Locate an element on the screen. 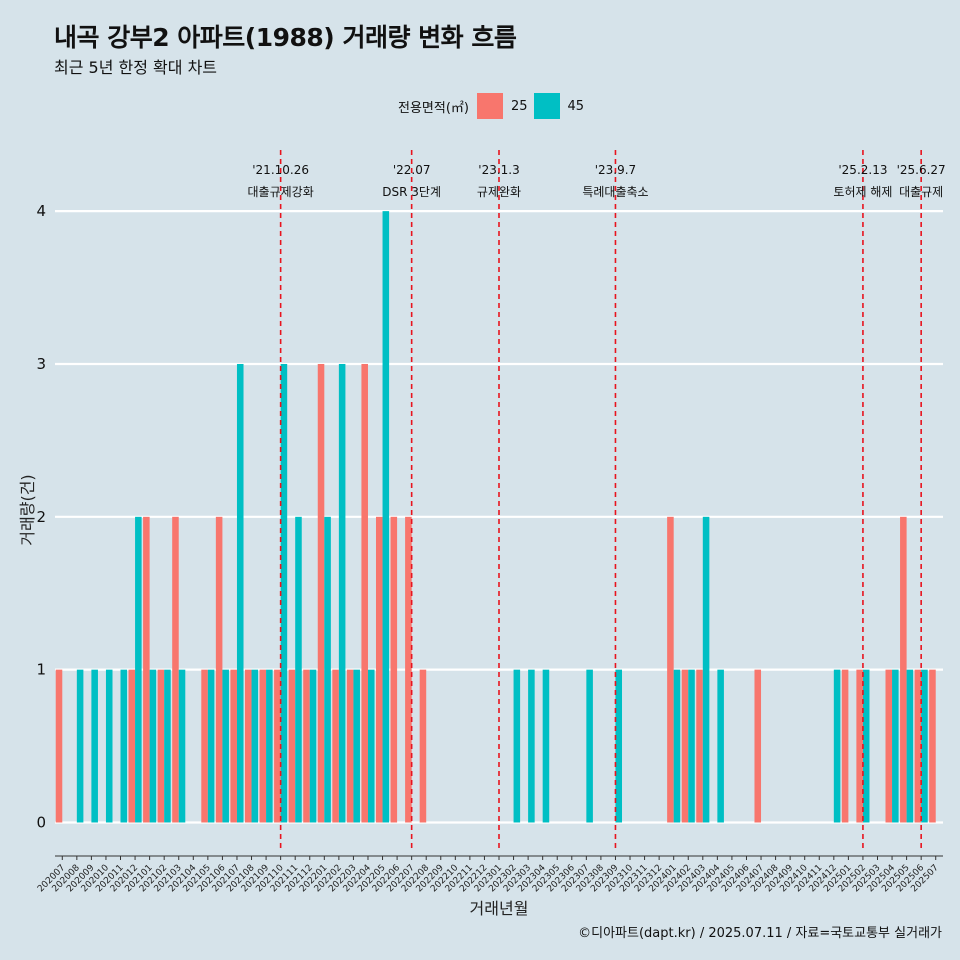 The image size is (960, 960). event-date-5: '25.6.27 is located at coordinates (921, 170).